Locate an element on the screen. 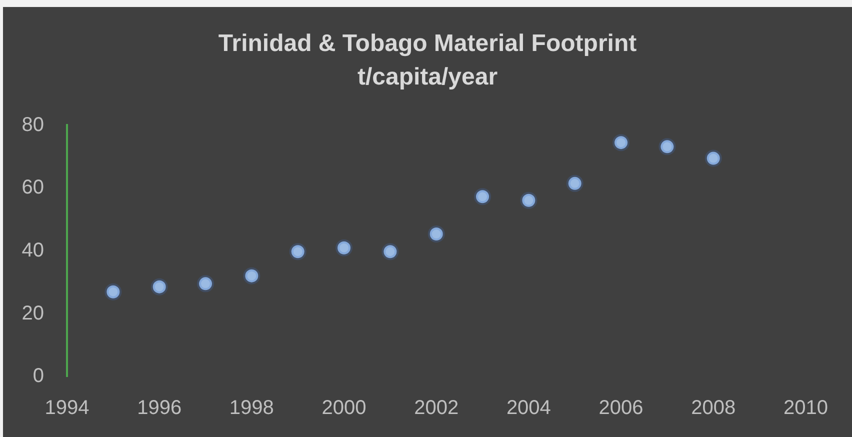 The width and height of the screenshot is (852, 437). y-tick-label: 20 is located at coordinates (33, 313).